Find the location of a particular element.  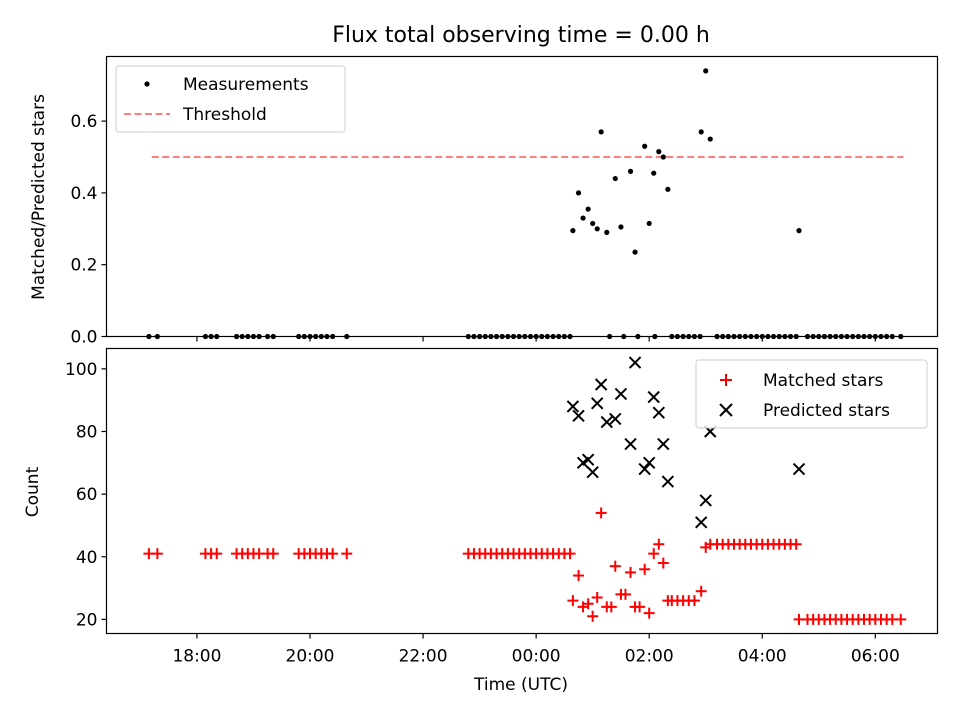

x-tick-label: 22:00 is located at coordinates (423, 657).